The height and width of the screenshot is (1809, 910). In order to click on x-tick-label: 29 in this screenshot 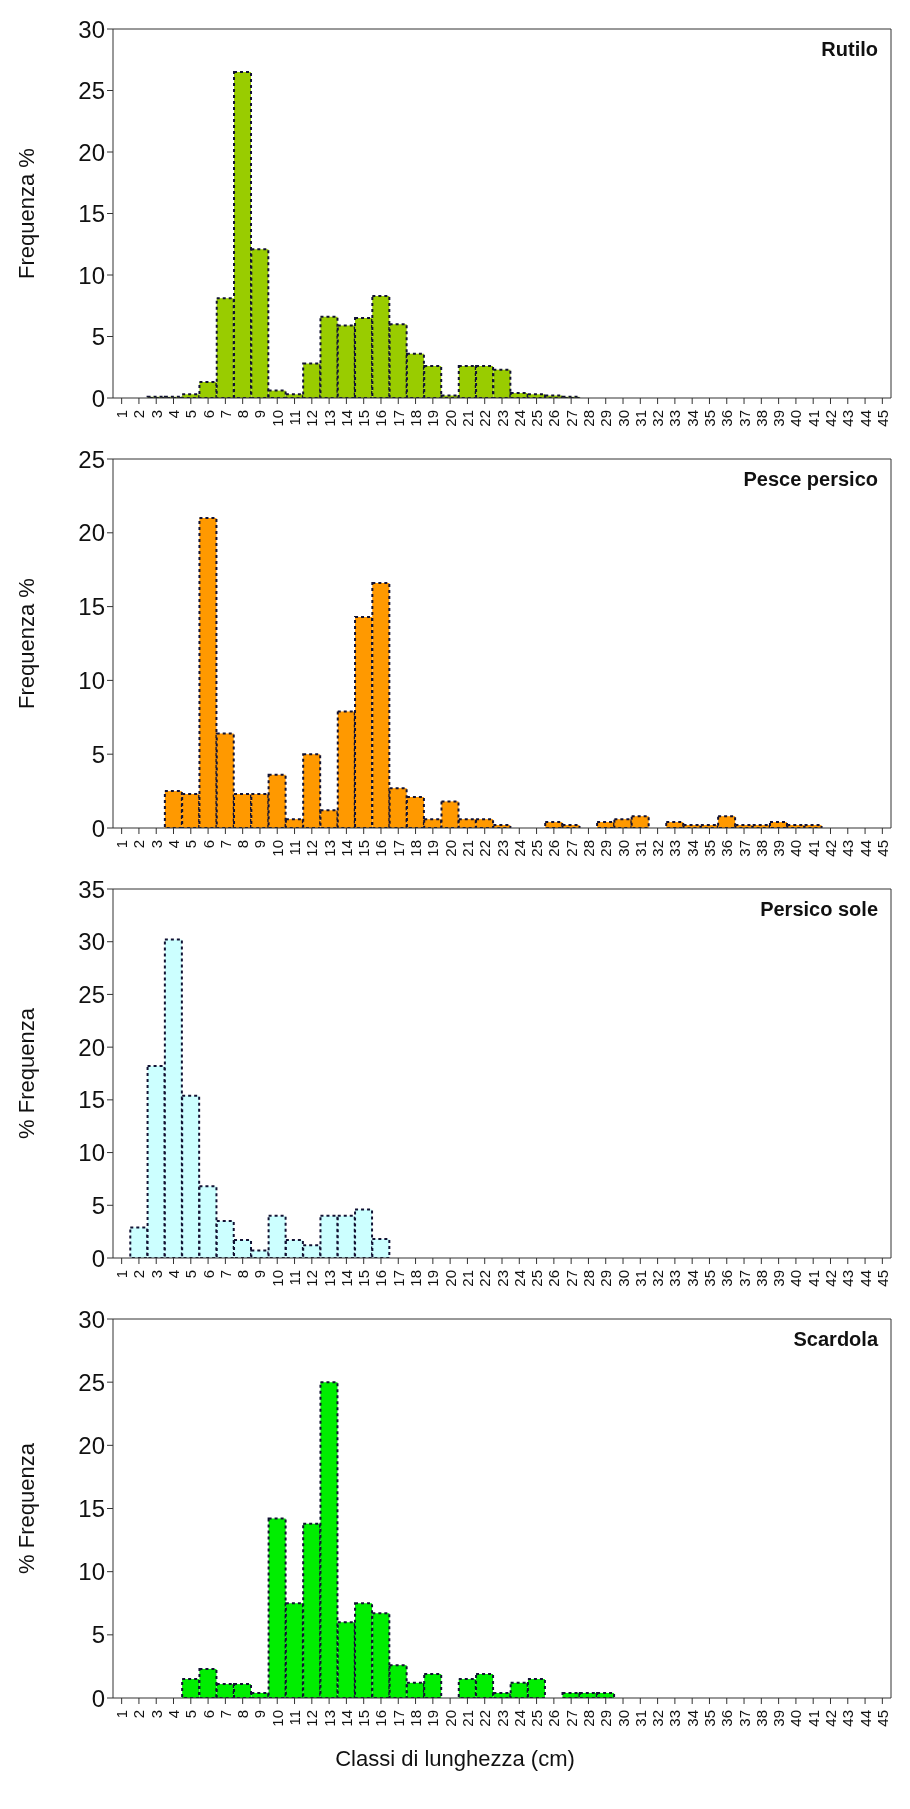, I will do `click(606, 848)`.